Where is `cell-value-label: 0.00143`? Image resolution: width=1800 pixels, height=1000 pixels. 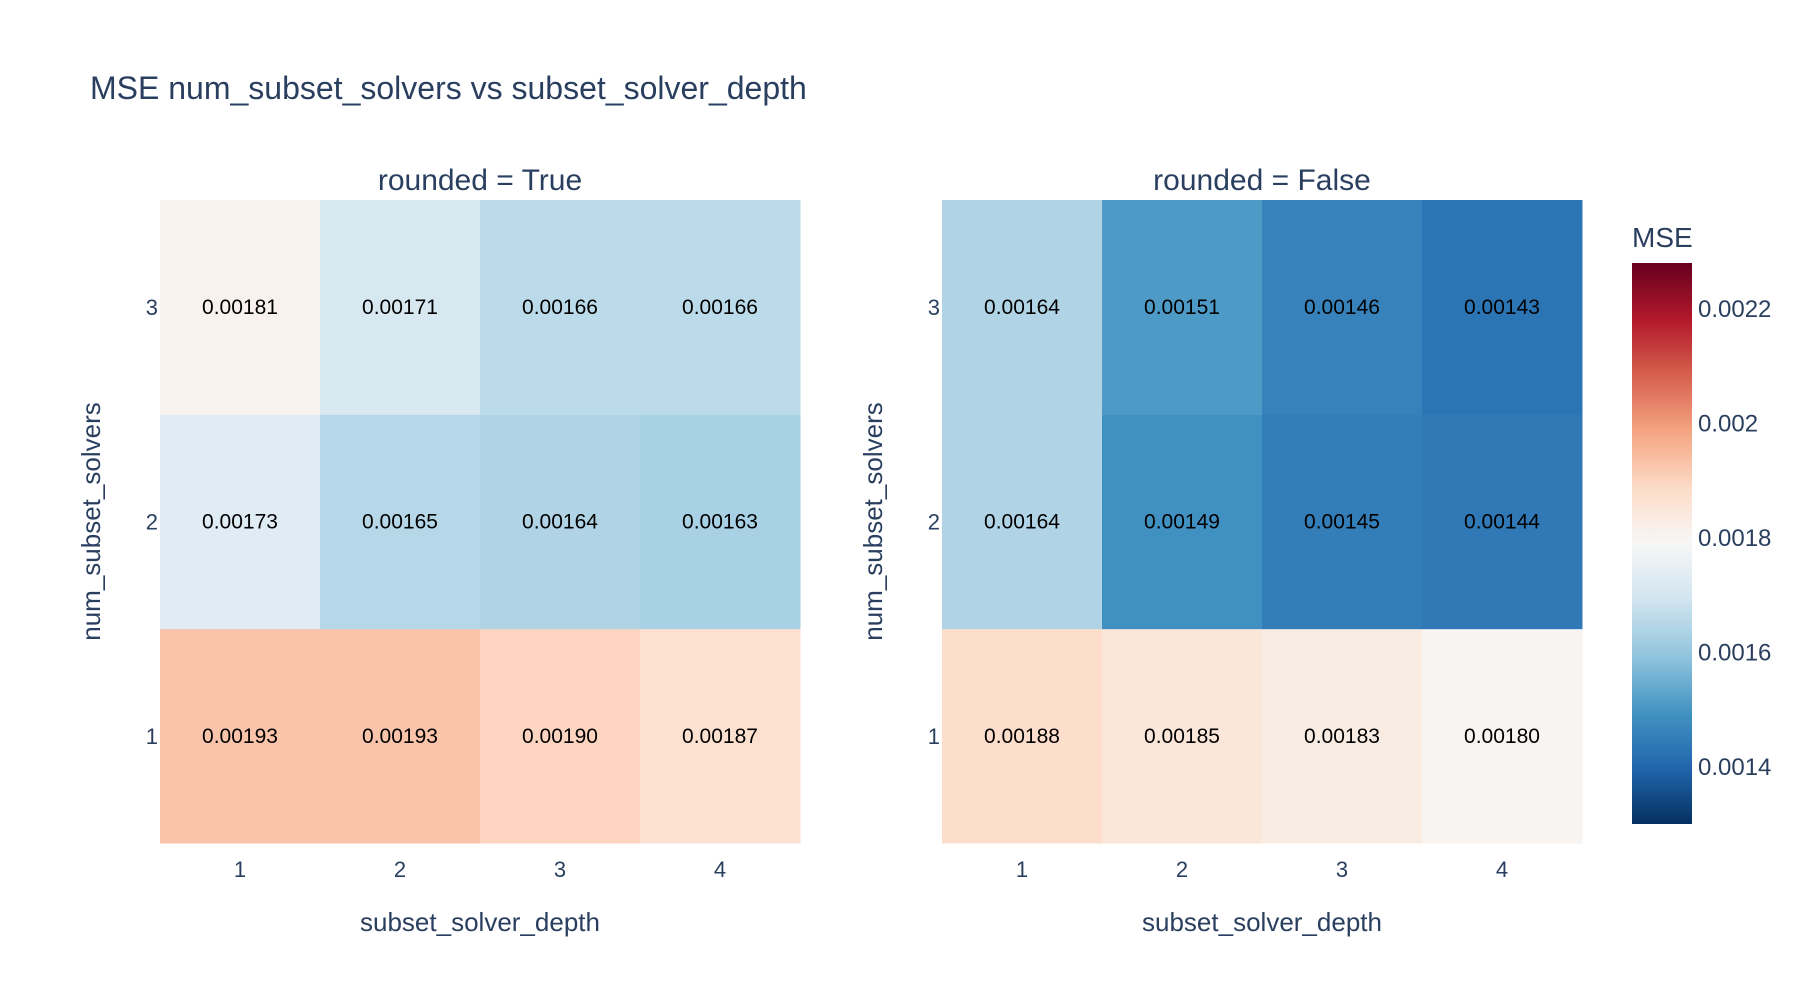 cell-value-label: 0.00143 is located at coordinates (1502, 307).